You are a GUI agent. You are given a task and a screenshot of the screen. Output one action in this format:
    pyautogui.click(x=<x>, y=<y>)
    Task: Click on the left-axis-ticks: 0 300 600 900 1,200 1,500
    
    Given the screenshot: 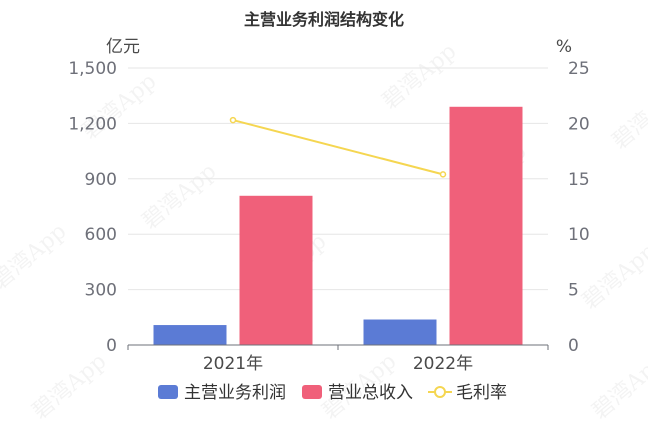 What is the action you would take?
    pyautogui.click(x=92, y=207)
    